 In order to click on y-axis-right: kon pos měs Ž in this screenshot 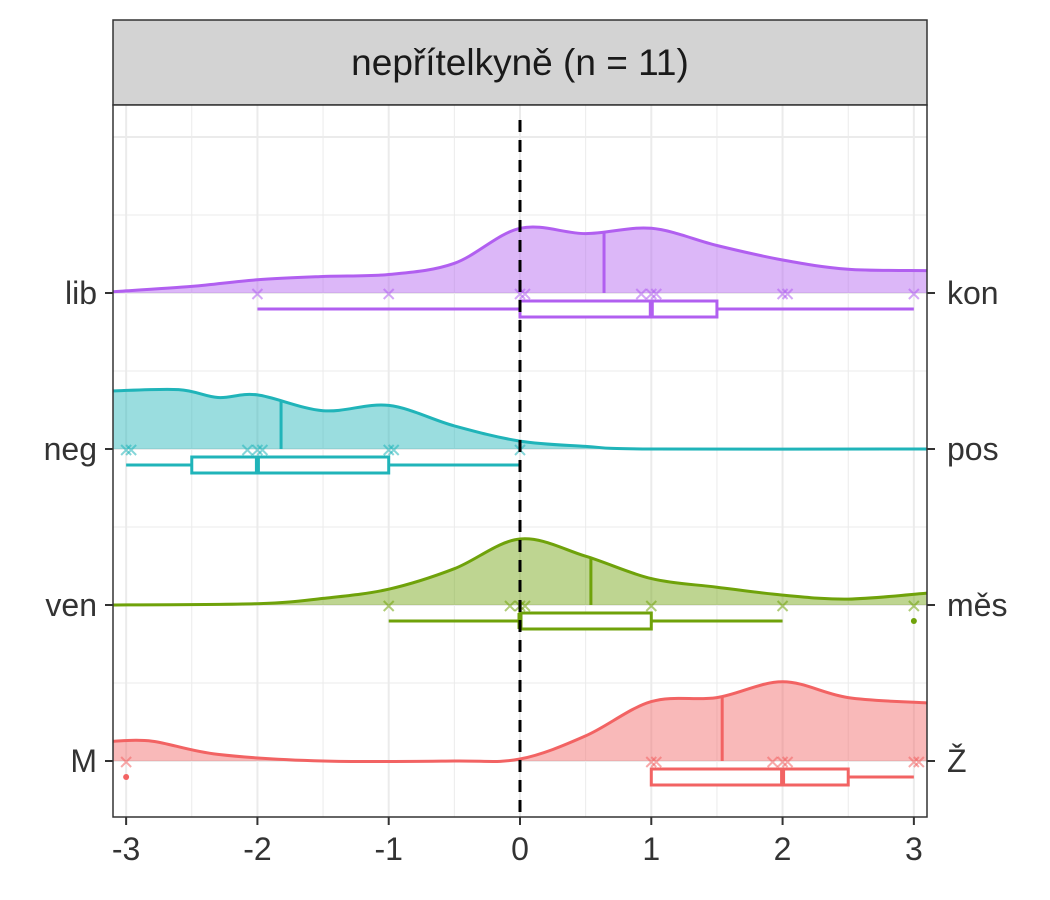, I will do `click(967, 527)`.